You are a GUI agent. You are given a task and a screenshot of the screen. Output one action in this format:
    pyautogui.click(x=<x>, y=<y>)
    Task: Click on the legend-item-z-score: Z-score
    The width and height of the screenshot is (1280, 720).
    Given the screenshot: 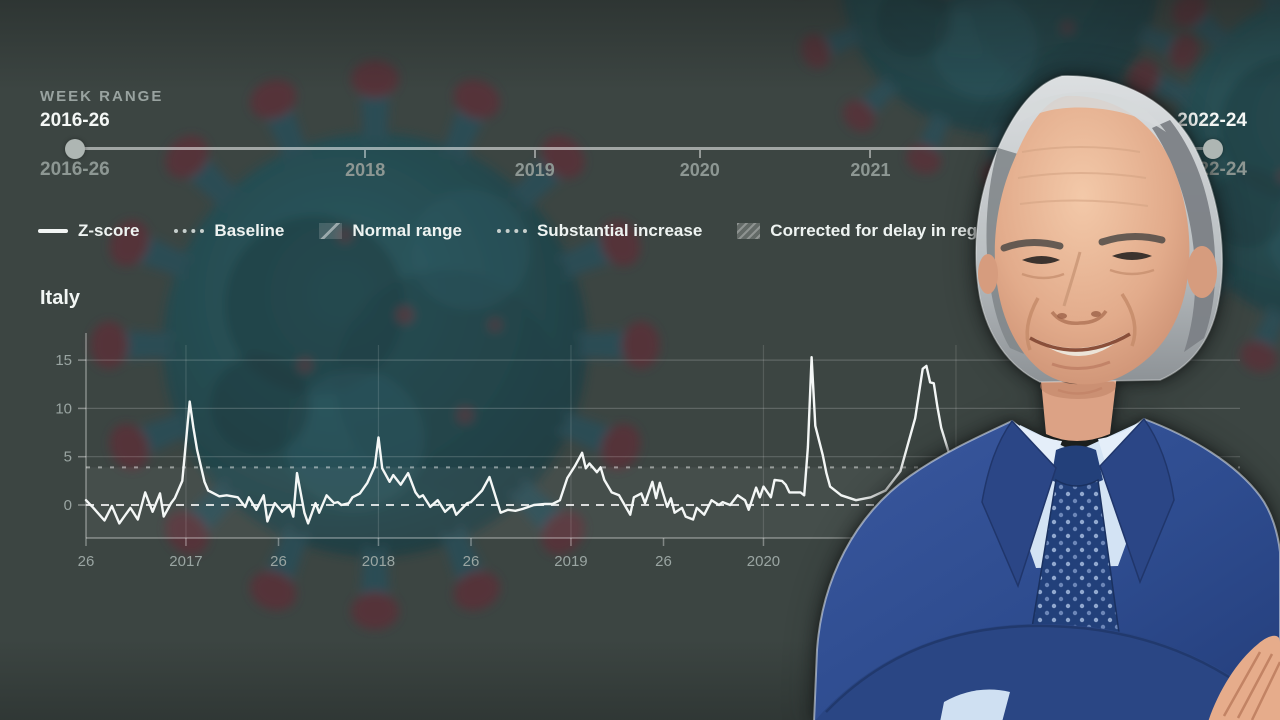 What is the action you would take?
    pyautogui.click(x=88, y=231)
    